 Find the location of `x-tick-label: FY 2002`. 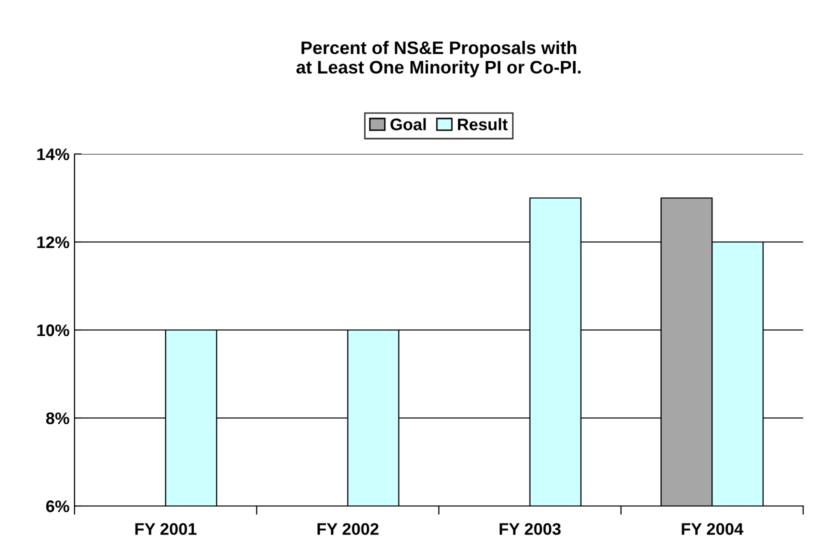

x-tick-label: FY 2002 is located at coordinates (348, 529).